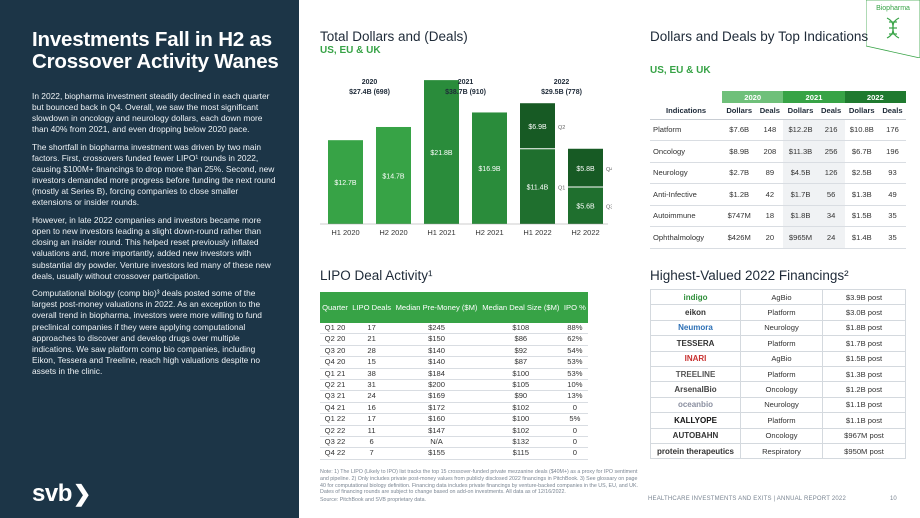 Image resolution: width=920 pixels, height=518 pixels. Describe the element at coordinates (489, 232) in the screenshot. I see `x-tick-label: H2 2021` at that location.